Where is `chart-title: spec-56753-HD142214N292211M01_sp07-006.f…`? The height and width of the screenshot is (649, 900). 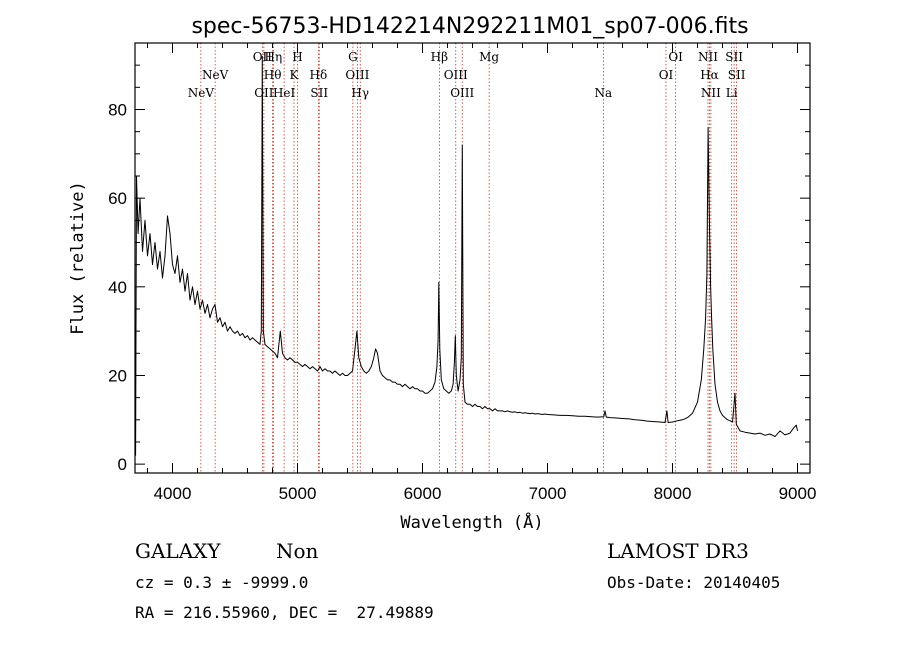 chart-title: spec-56753-HD142214N292211M01_sp07-006.f… is located at coordinates (469, 26).